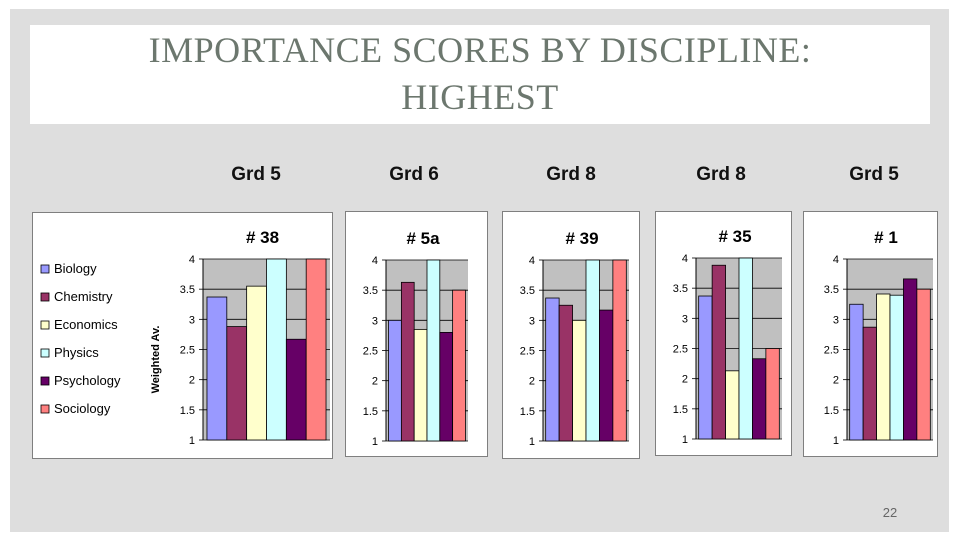 The height and width of the screenshot is (540, 960). I want to click on title-line-2: Highest, so click(480, 97).